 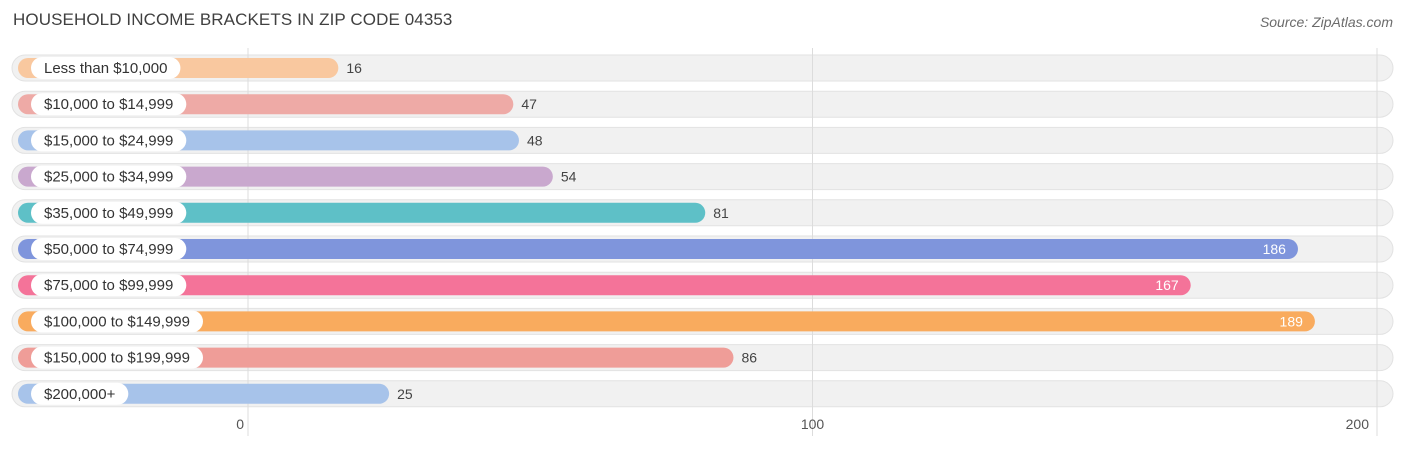 I want to click on category-label: $150,000 to $199,999, so click(x=117, y=358).